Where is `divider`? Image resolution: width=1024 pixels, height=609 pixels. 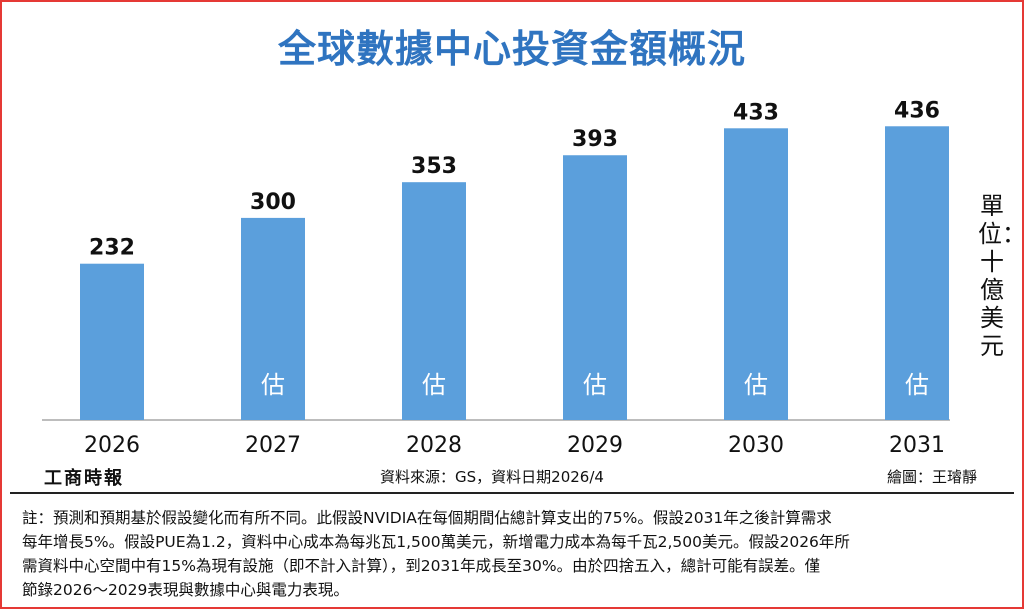 divider is located at coordinates (512, 493).